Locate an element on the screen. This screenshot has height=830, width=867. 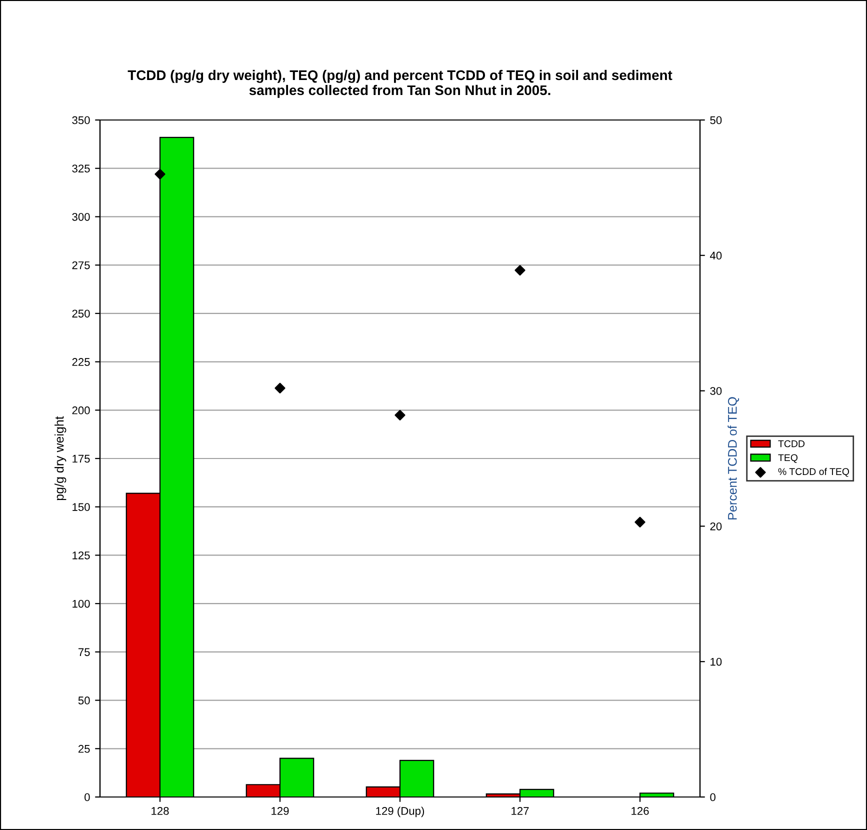
y-tick-label: 50 is located at coordinates (84, 700).